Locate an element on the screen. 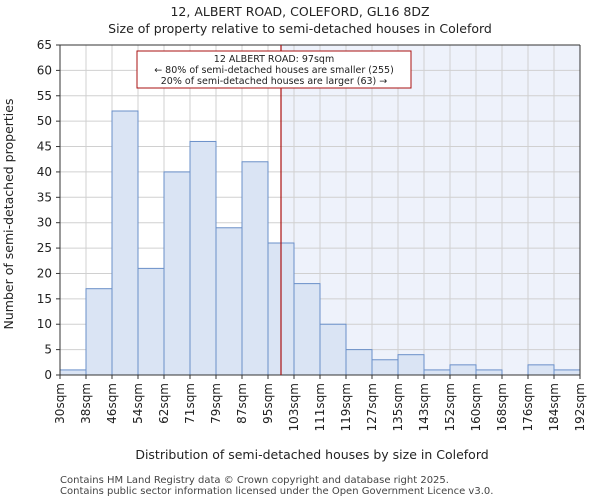 This screenshot has height=500, width=600. annotation-line-1: 12 ALBERT ROAD: 97sqm is located at coordinates (274, 59).